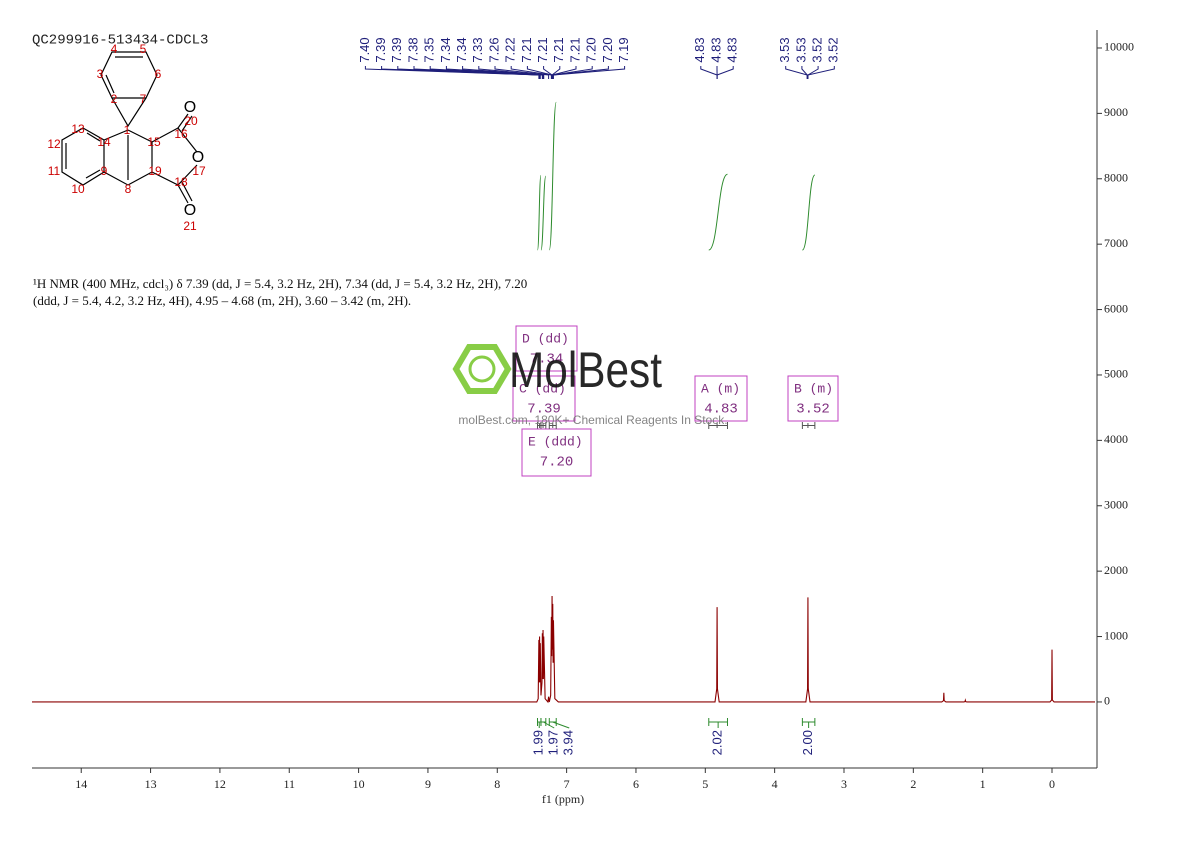 This screenshot has width=1190, height=841. Describe the element at coordinates (547, 360) in the screenshot. I see `multiplet-shift: 7.34` at that location.